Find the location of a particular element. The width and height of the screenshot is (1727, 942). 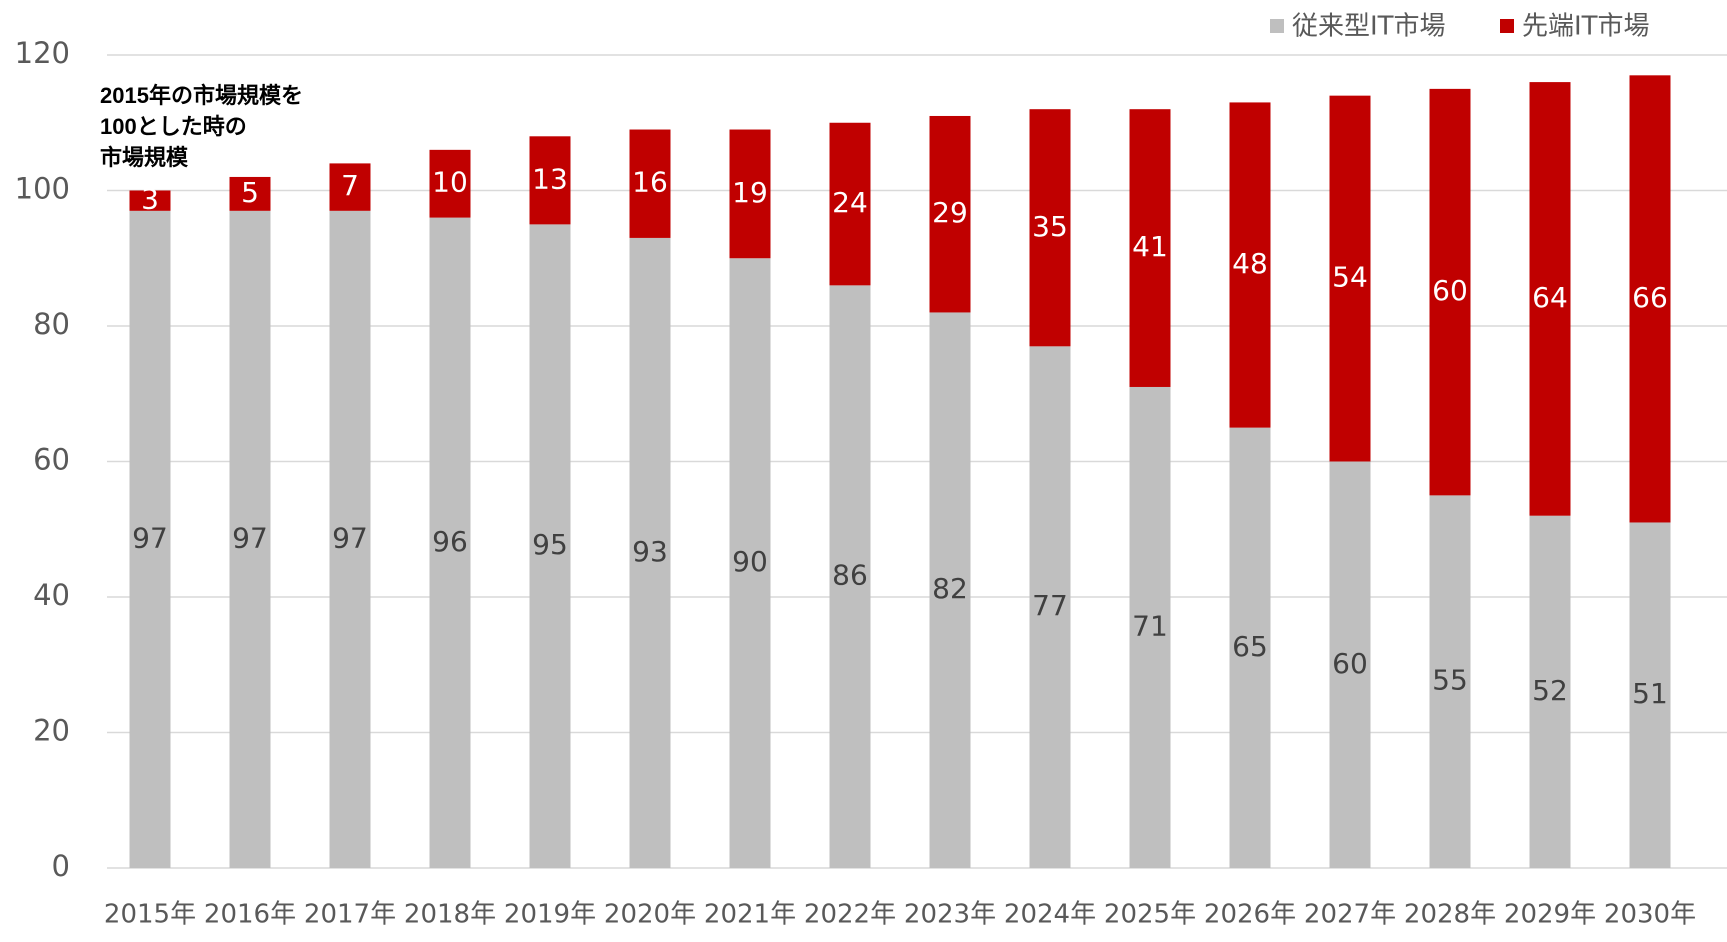

x-tick-label: 2020年 is located at coordinates (650, 915).